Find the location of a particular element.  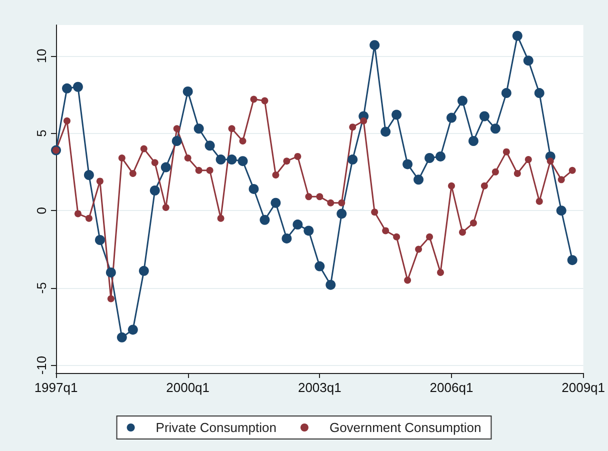

x-tick-label: 2009q1 is located at coordinates (584, 387).